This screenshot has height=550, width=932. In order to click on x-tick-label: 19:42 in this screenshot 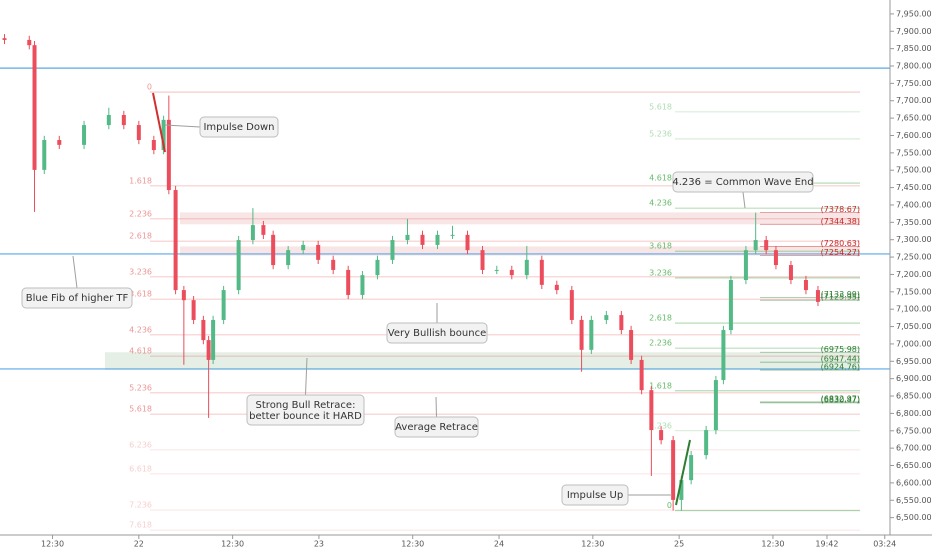, I will do `click(826, 544)`.